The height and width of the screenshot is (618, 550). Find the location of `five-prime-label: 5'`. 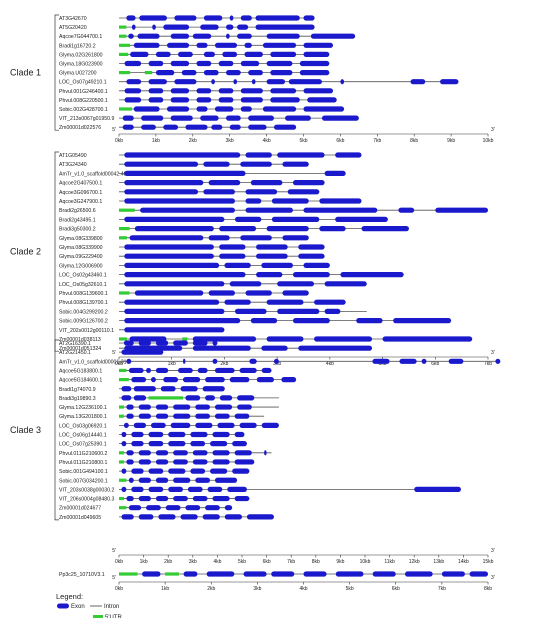

five-prime-label: 5' is located at coordinates (114, 130).